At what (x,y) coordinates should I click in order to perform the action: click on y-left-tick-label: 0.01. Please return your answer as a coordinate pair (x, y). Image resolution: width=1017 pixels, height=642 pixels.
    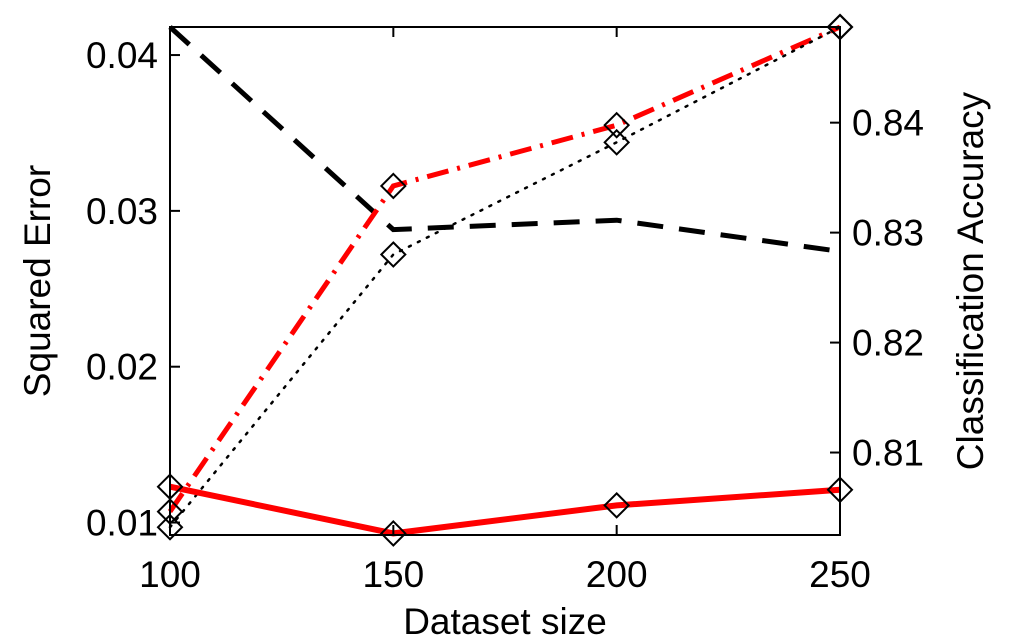
    Looking at the image, I should click on (122, 523).